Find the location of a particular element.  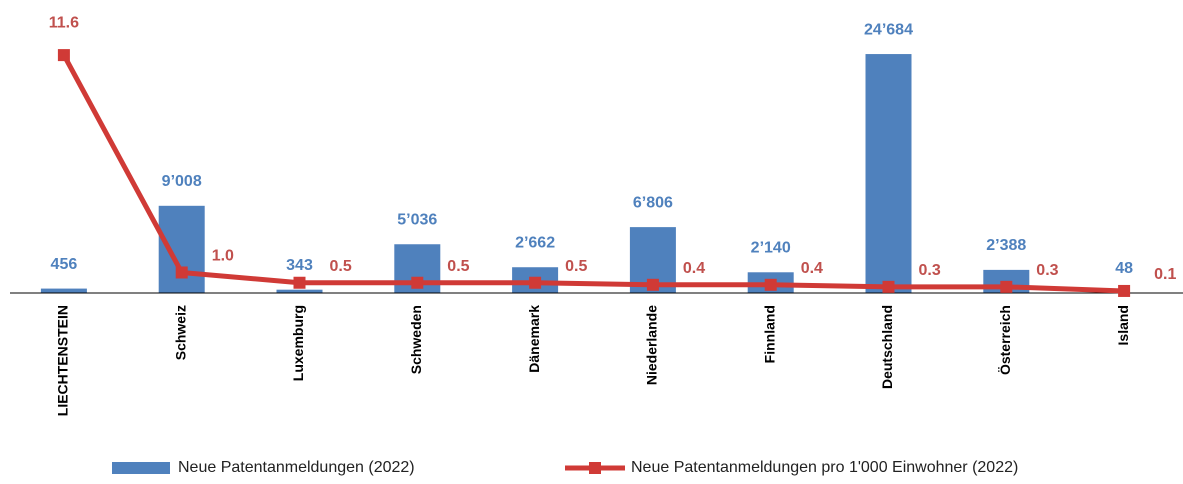

x-tick-label: Deutschland is located at coordinates (887, 347).